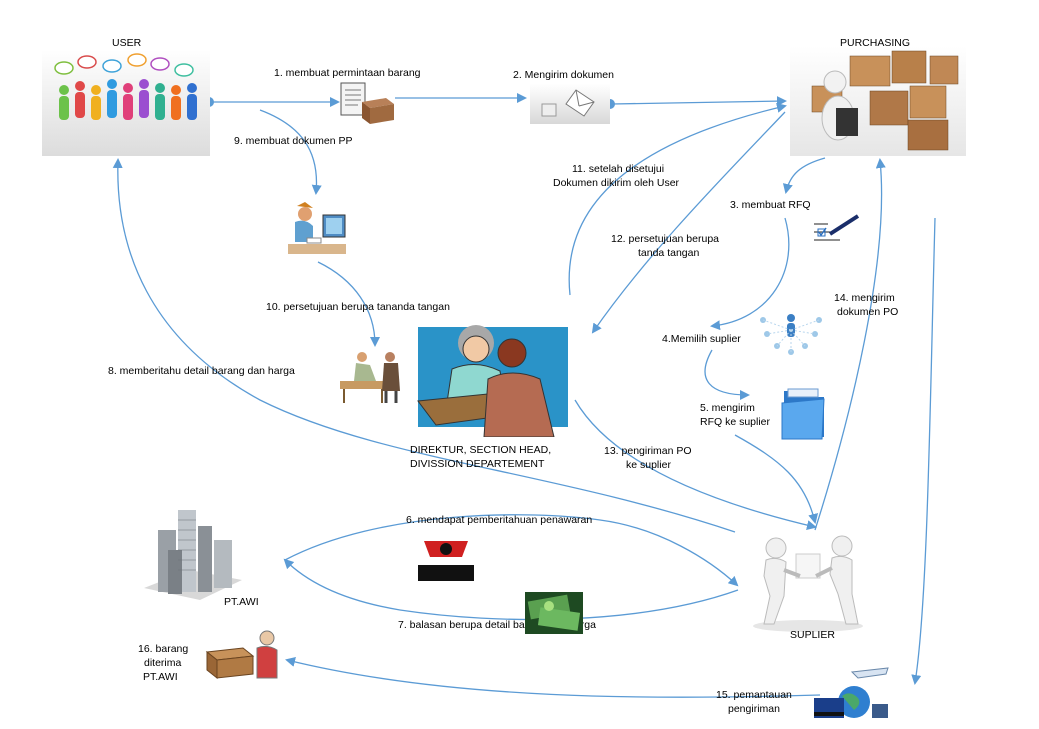 Image resolution: width=1039 pixels, height=729 pixels. What do you see at coordinates (491, 373) in the screenshot?
I see `director-meeting-image` at bounding box center [491, 373].